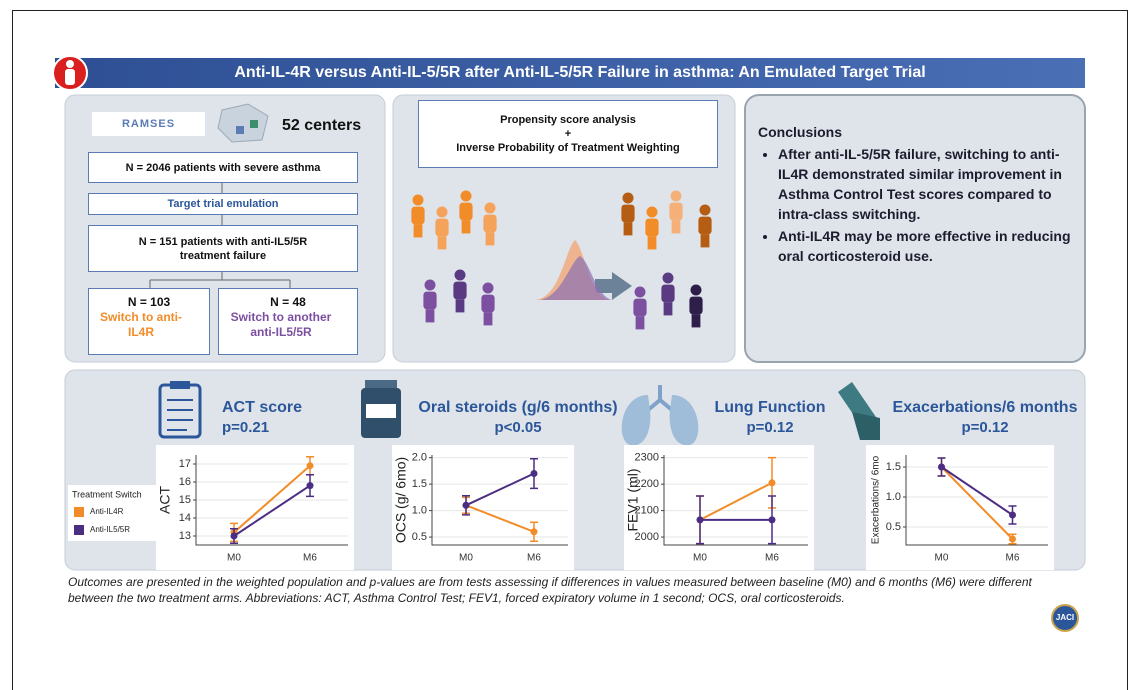 The image size is (1140, 690). What do you see at coordinates (220, 235) in the screenshot?
I see `flow-lines` at bounding box center [220, 235].